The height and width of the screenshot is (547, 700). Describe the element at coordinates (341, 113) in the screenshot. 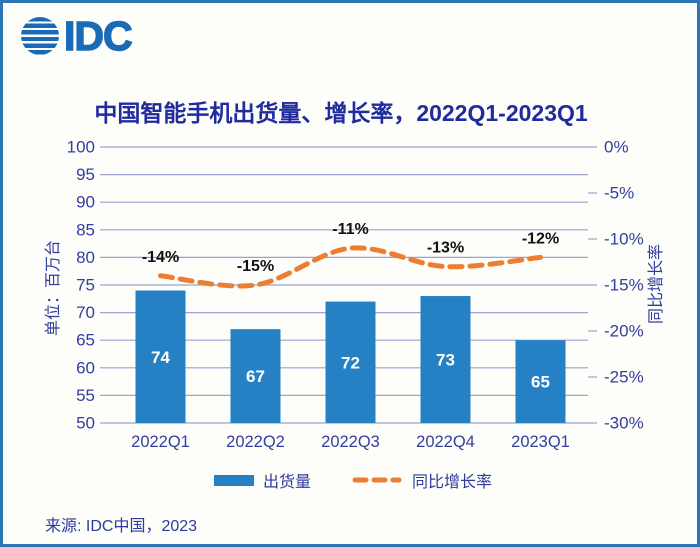

I see `chart-title: 中国智能手机出货量、增长率，2022Q1-2023Q1` at that location.